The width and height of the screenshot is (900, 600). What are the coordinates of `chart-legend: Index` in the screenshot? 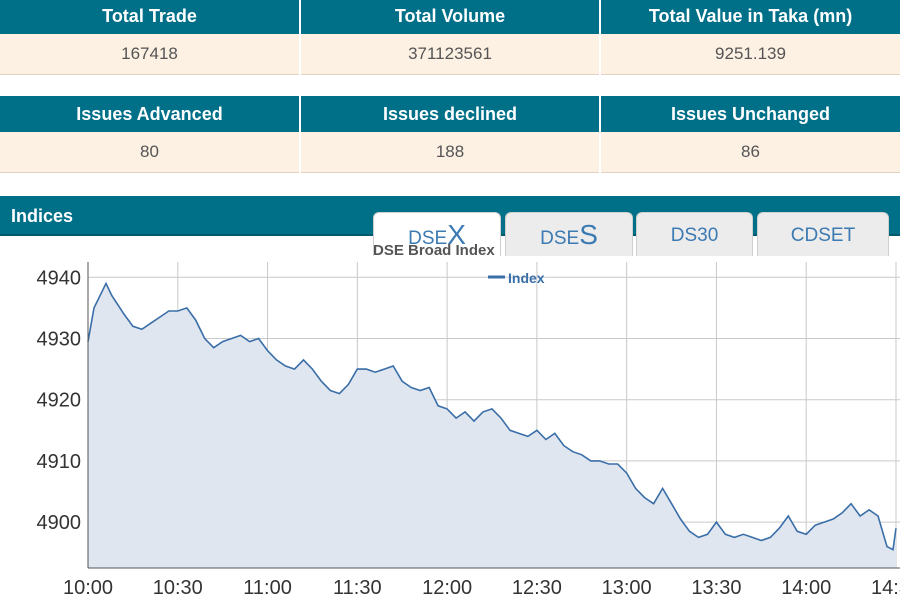 It's located at (516, 278).